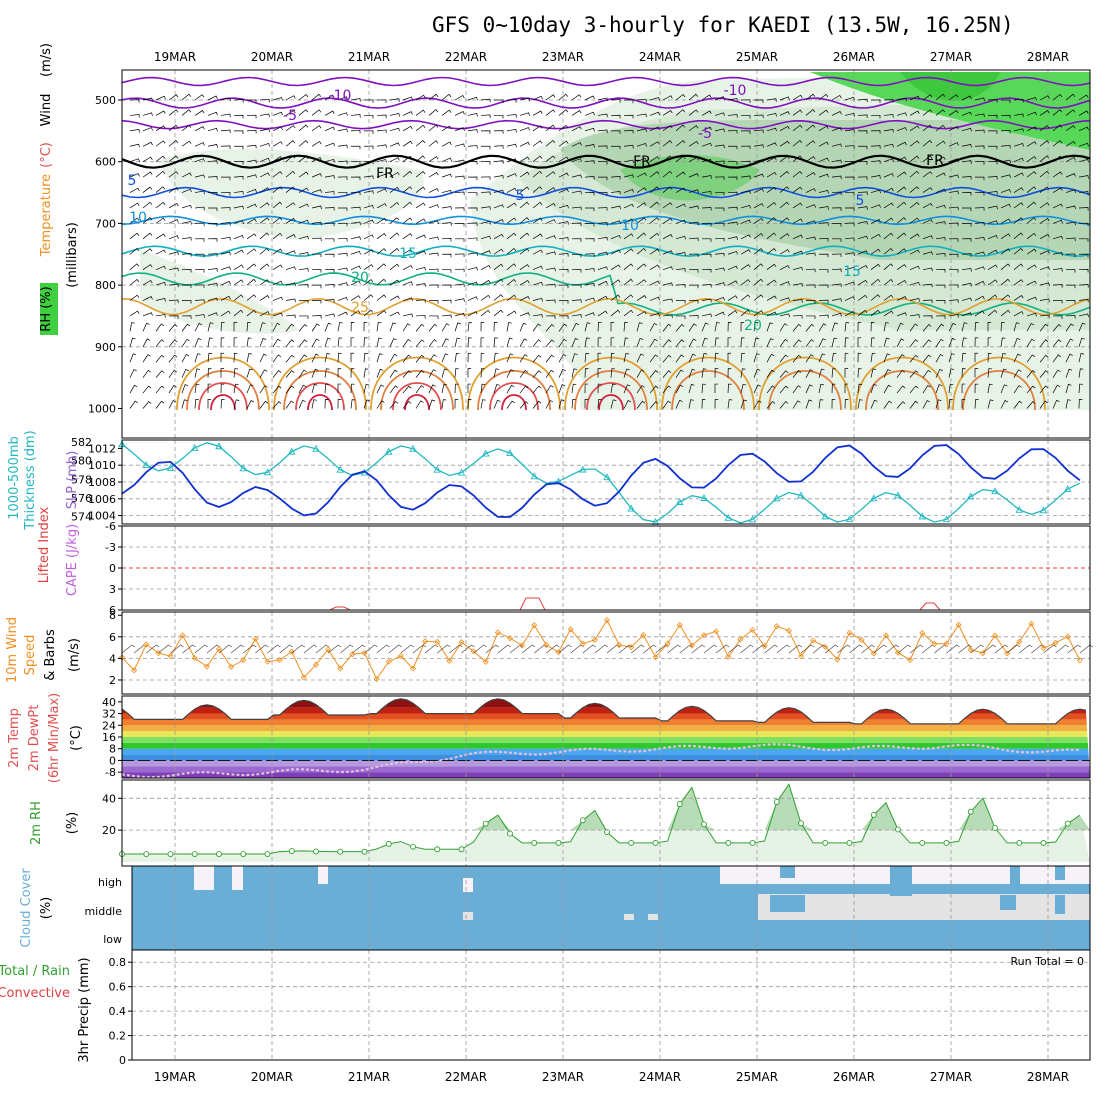  What do you see at coordinates (14, 738) in the screenshot?
I see `temp2m-label: 2m Temp` at bounding box center [14, 738].